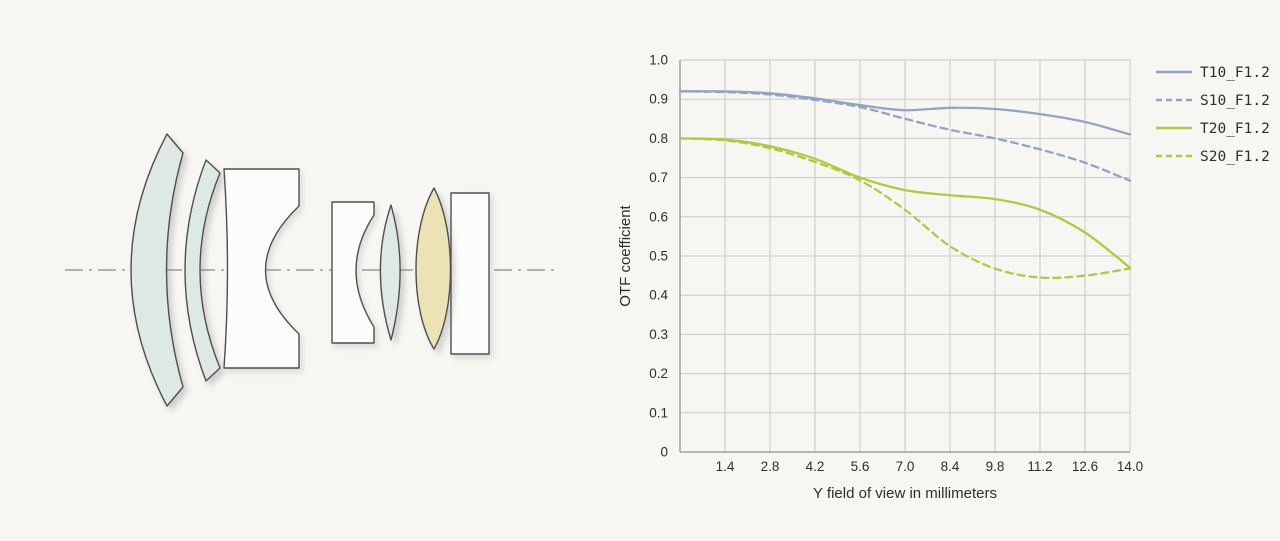  What do you see at coordinates (157, 270) in the screenshot?
I see `lens-element-1-front-meniscus` at bounding box center [157, 270].